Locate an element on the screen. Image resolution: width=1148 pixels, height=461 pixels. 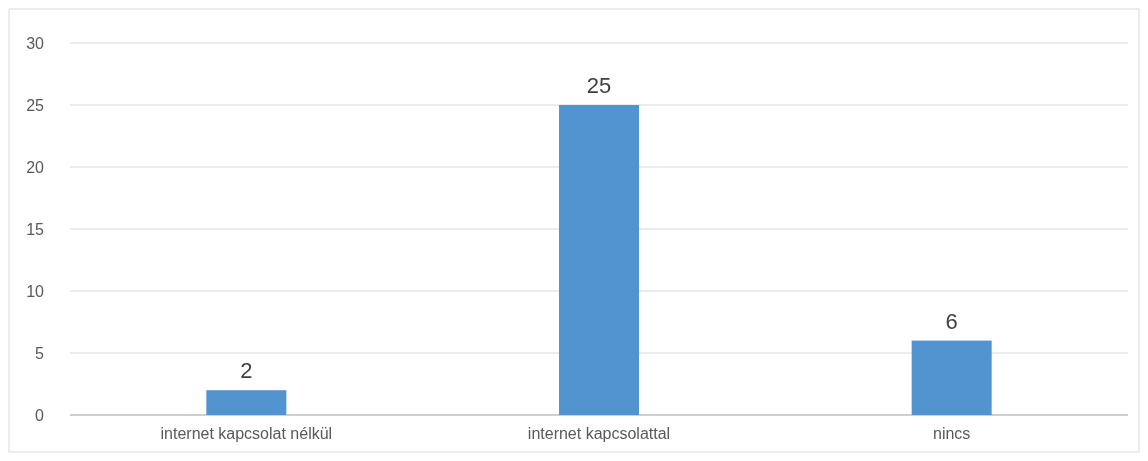
y-tick-label: 30 is located at coordinates (35, 43).